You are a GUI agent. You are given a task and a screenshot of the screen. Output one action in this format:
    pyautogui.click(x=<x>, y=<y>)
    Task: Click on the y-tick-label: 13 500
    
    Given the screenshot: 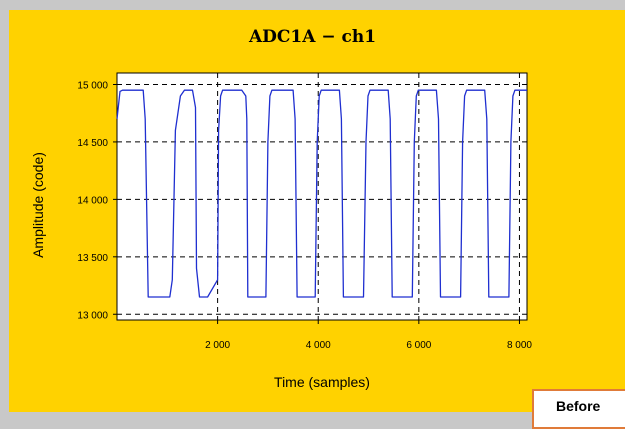 What is the action you would take?
    pyautogui.click(x=92, y=258)
    